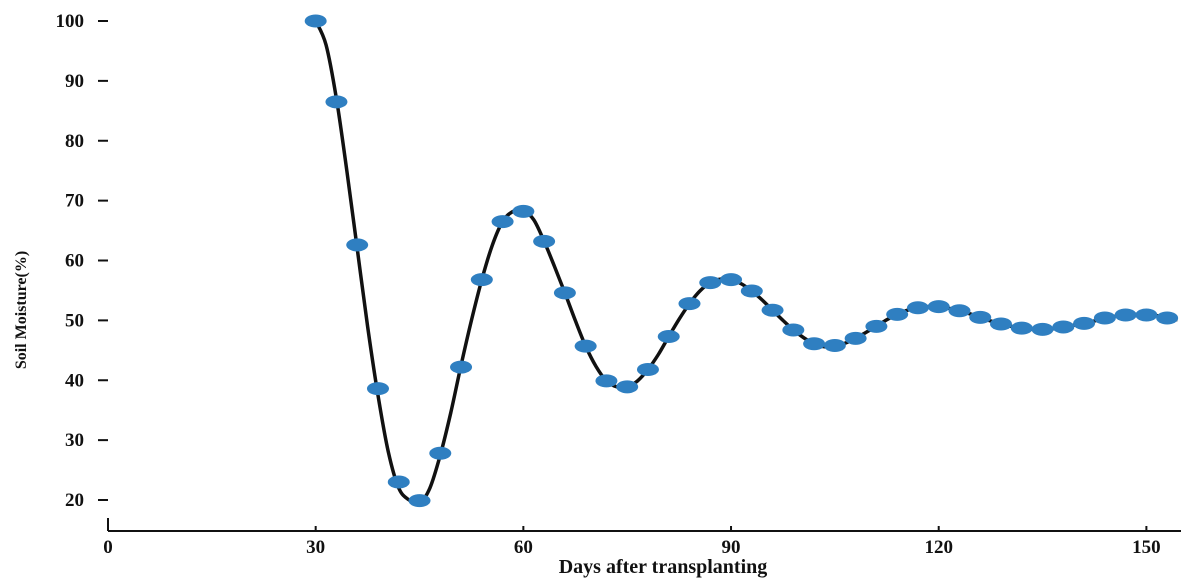 Image resolution: width=1181 pixels, height=588 pixels. I want to click on x-axis-title: Days after transplanting, so click(663, 567).